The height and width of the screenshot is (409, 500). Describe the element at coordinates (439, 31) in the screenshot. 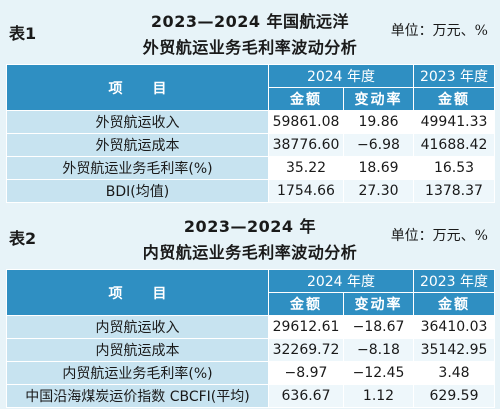

I see `table1-unit: 单位：万元、%` at that location.